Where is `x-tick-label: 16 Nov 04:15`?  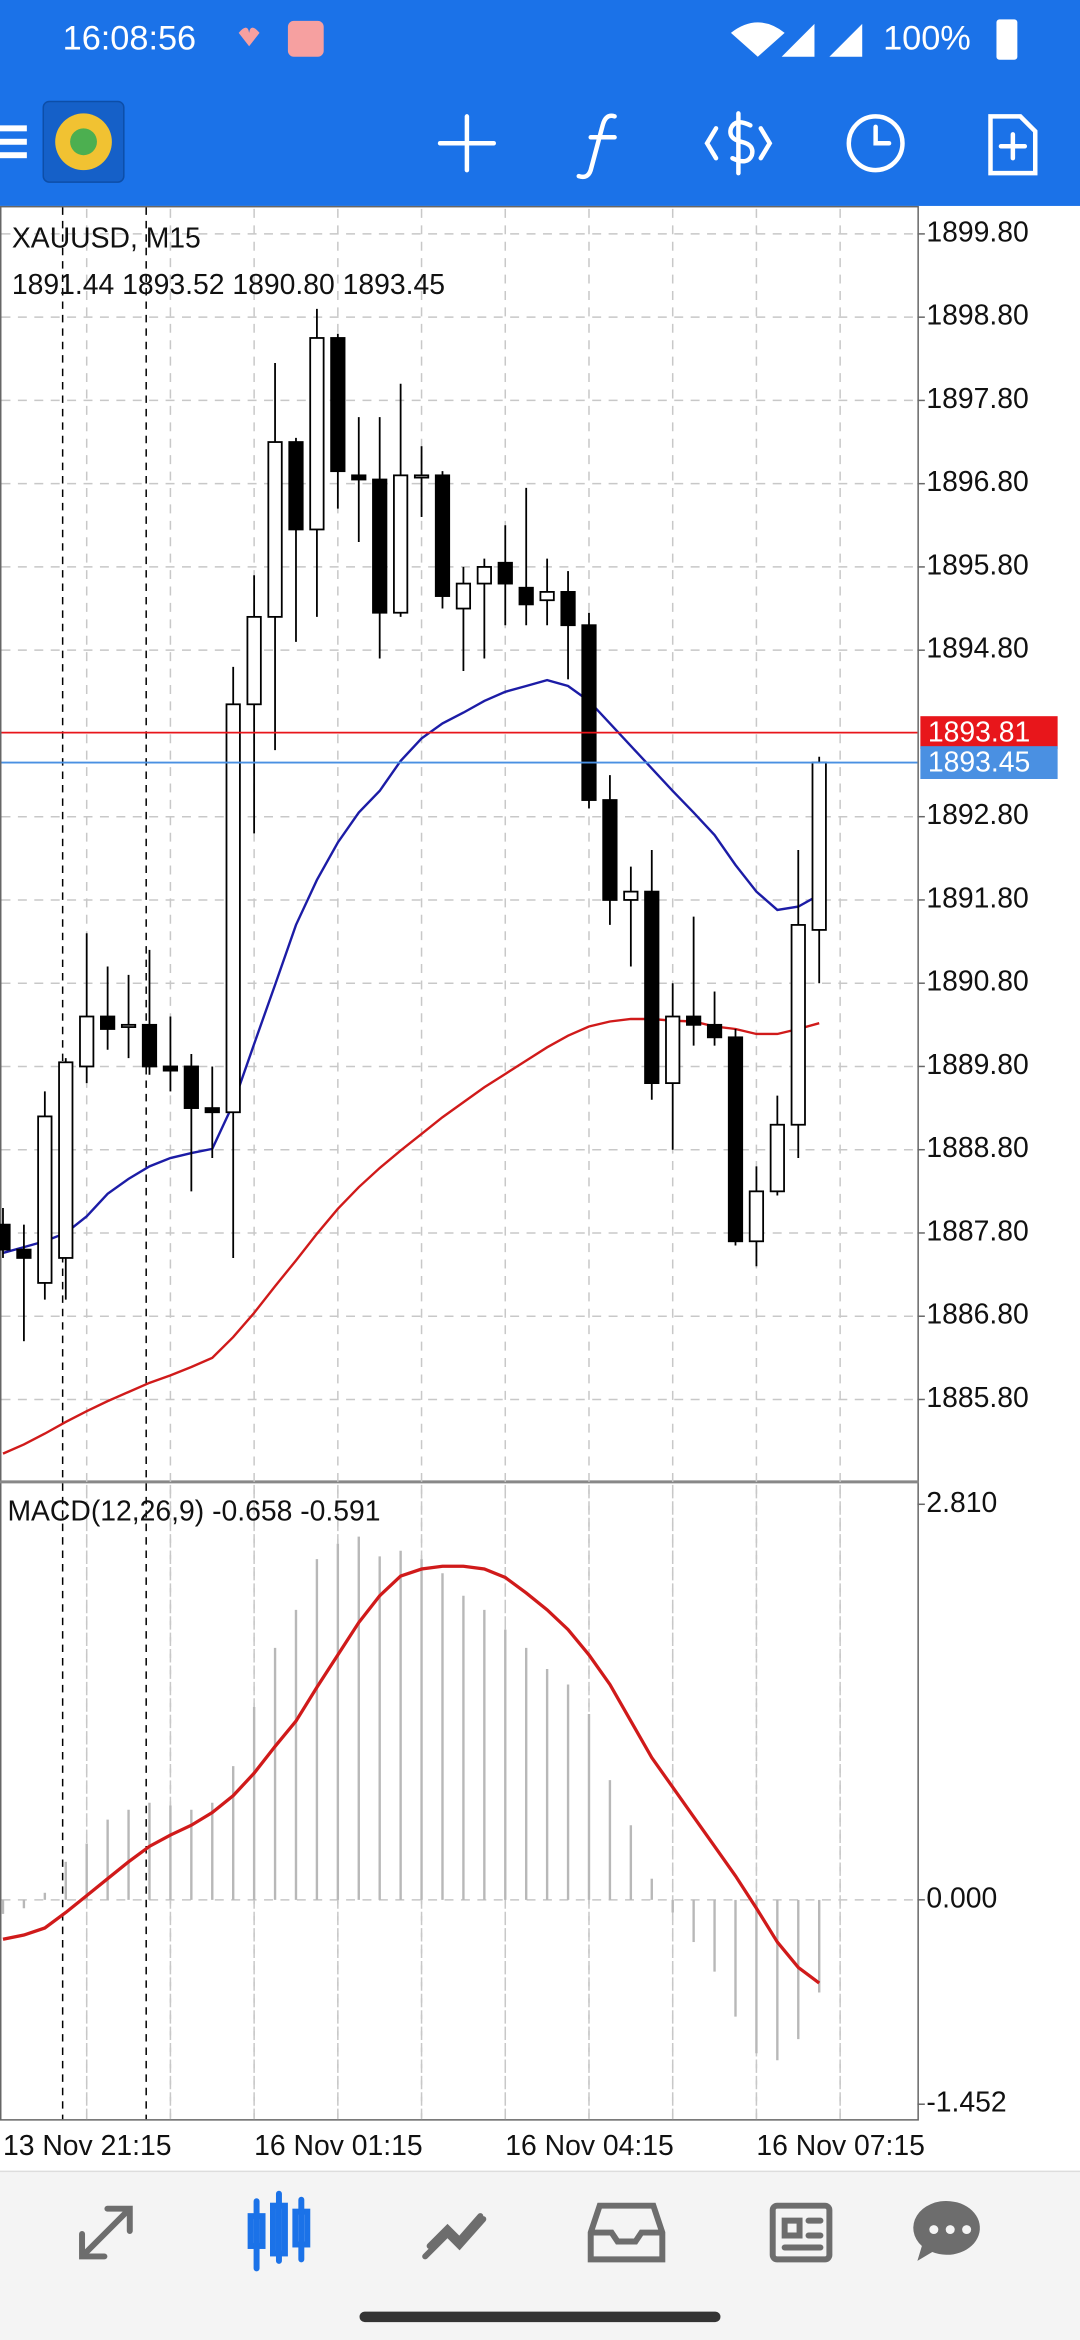
x-tick-label: 16 Nov 04:15 is located at coordinates (589, 2146).